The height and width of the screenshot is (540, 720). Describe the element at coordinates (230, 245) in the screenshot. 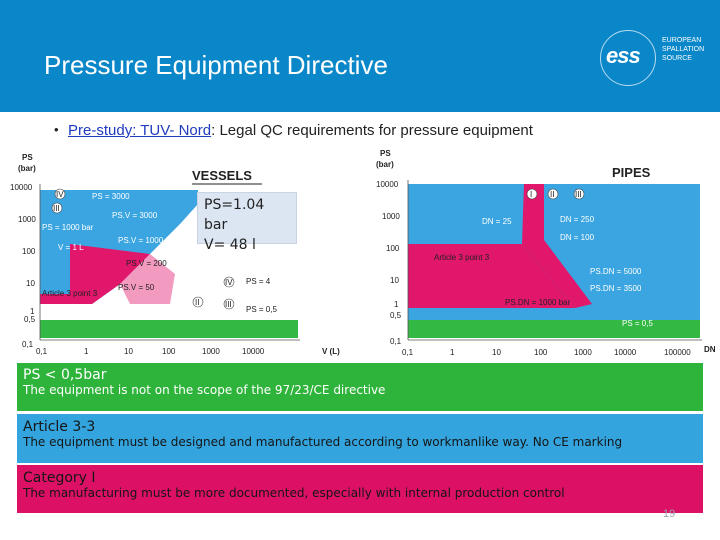

I see `callout-volume: V= 48 l` at that location.